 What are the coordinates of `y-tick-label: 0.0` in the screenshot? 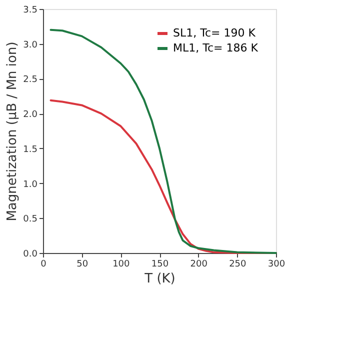 It's located at (30, 255).